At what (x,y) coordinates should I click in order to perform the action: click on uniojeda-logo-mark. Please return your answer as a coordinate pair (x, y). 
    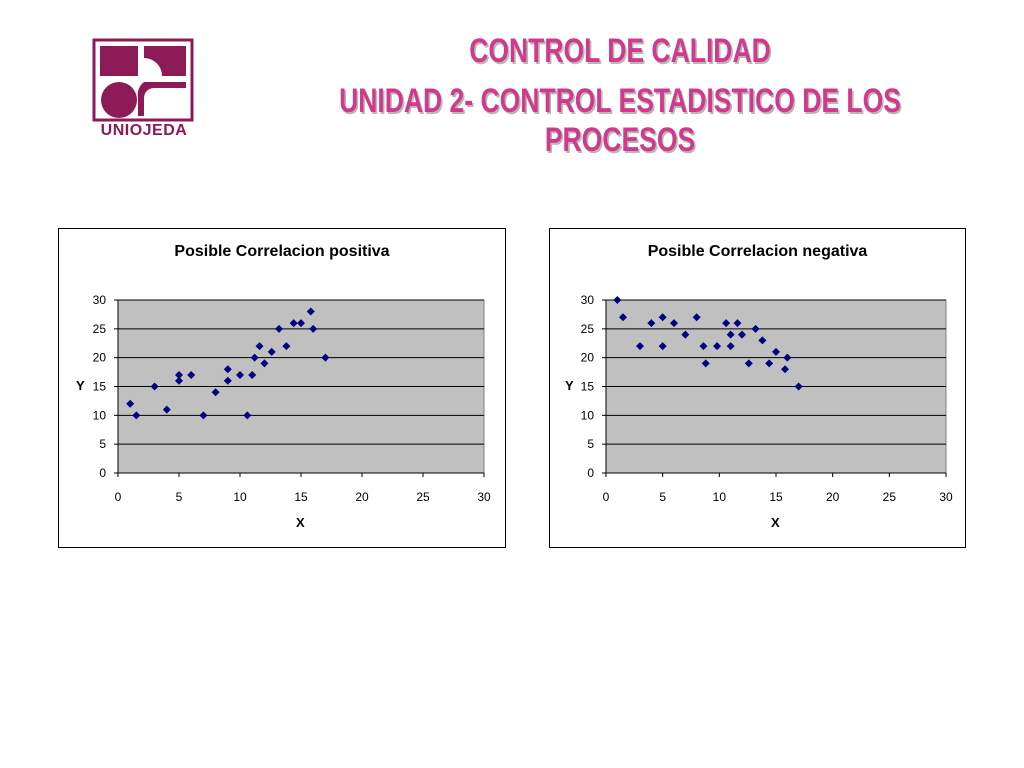
    Looking at the image, I should click on (143, 80).